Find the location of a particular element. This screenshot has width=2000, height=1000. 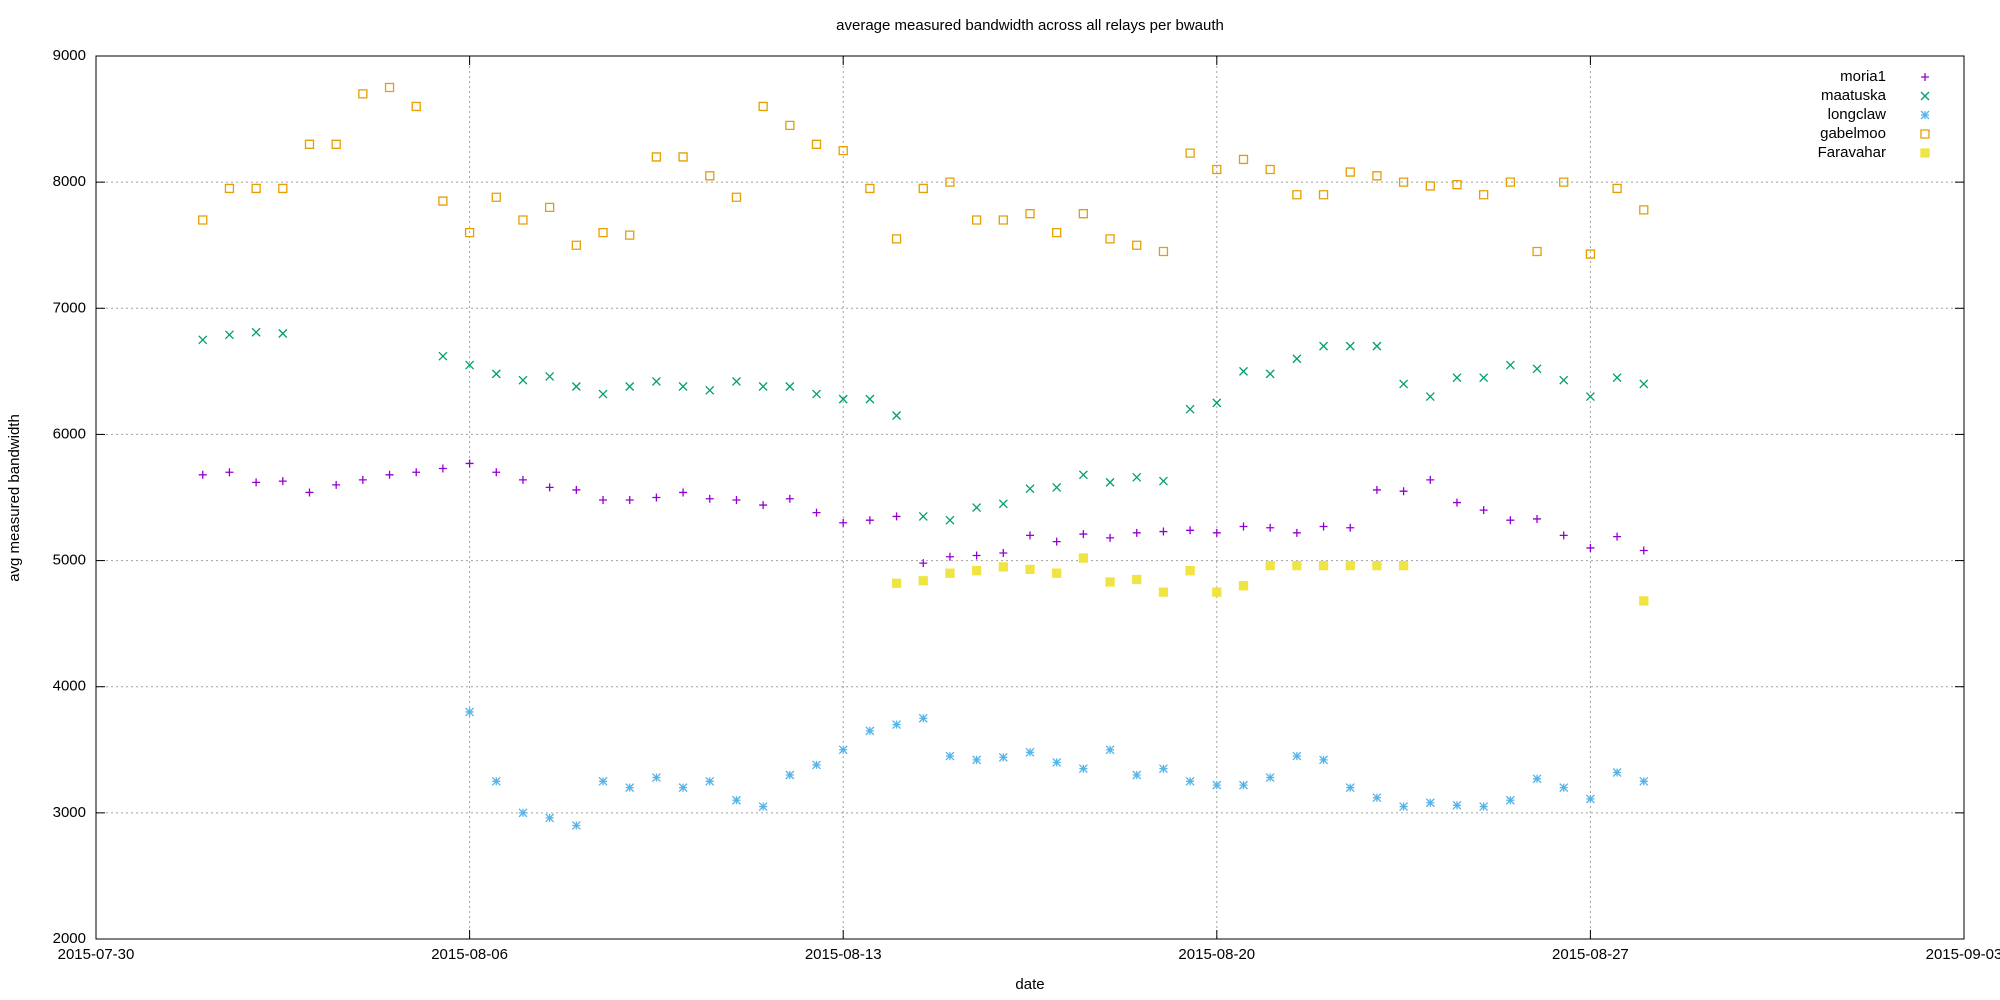

y-tick-label: 3000 is located at coordinates (69, 812).